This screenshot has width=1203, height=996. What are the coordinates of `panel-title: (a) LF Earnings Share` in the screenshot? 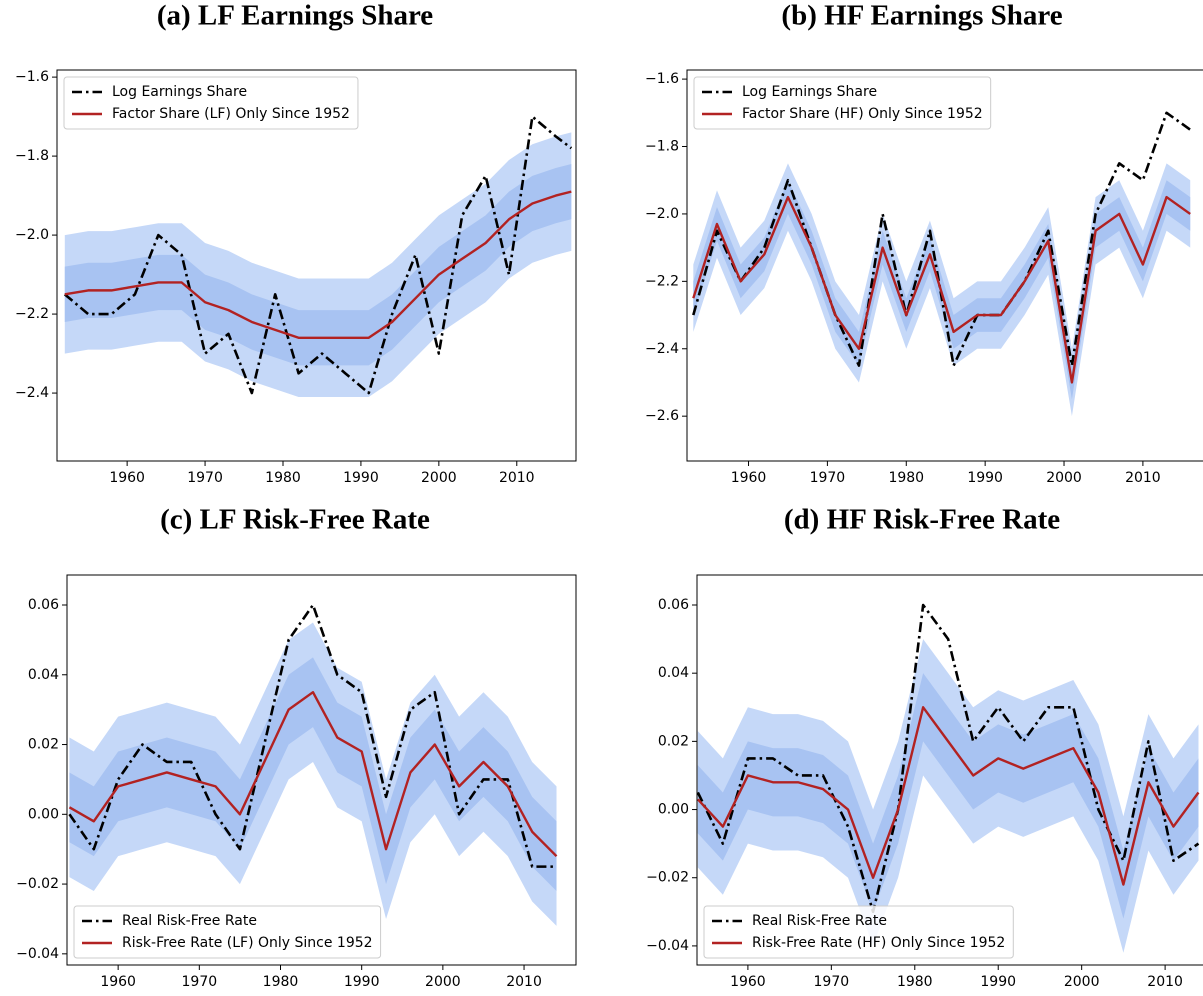 It's located at (295, 16).